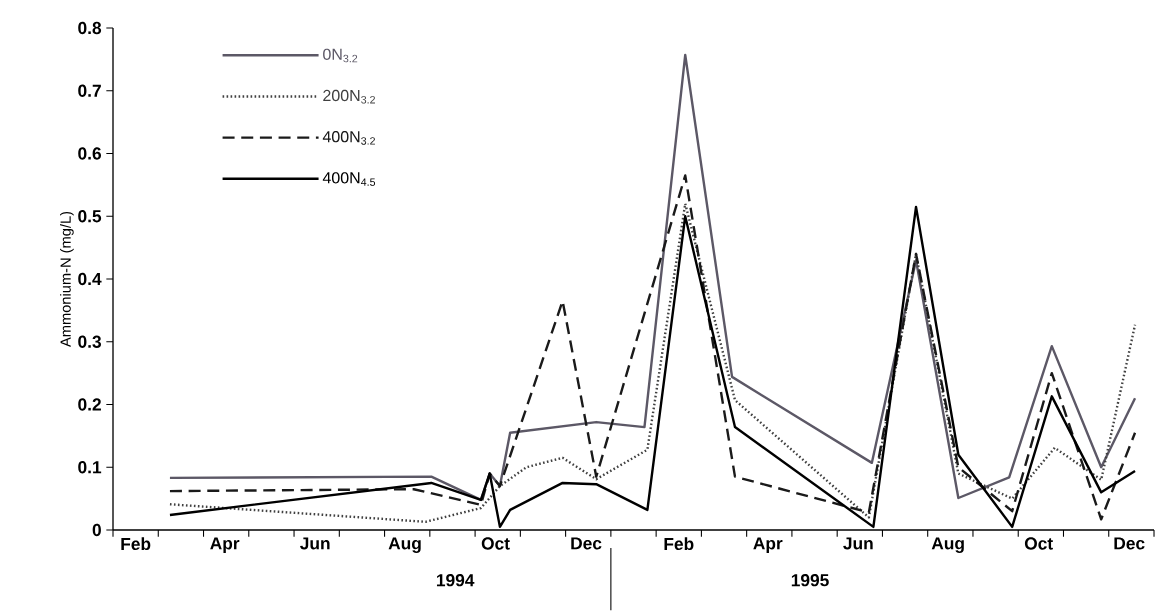 This screenshot has width=1160, height=615. Describe the element at coordinates (90, 216) in the screenshot. I see `y-tick-label: 0.5` at that location.